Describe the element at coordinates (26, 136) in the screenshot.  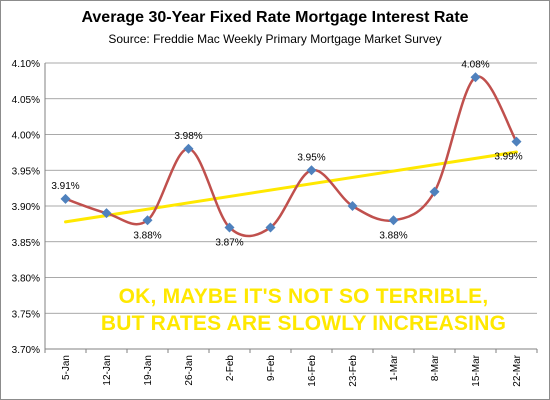
I see `y-tick-label: 4.00%` at that location.